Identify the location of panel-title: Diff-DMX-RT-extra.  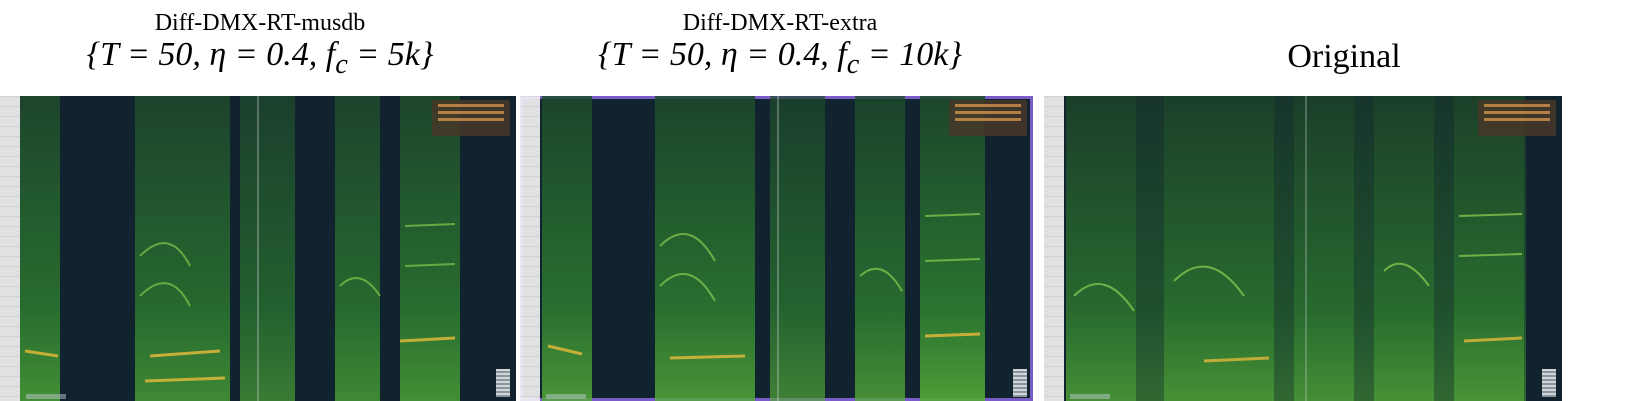
(780, 23).